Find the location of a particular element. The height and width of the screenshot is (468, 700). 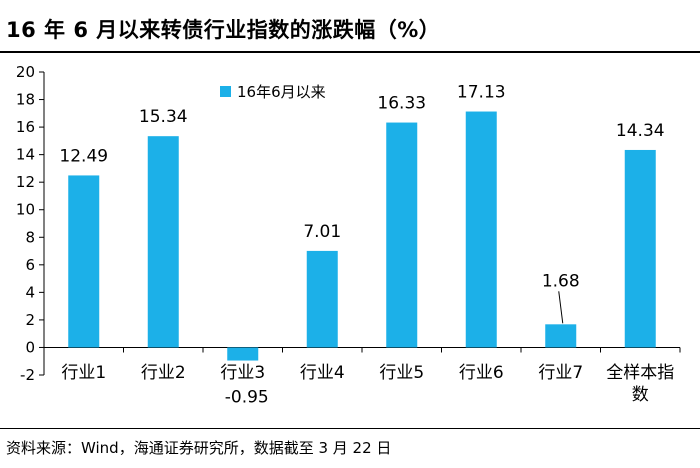

value-label: 17.13 is located at coordinates (481, 93).